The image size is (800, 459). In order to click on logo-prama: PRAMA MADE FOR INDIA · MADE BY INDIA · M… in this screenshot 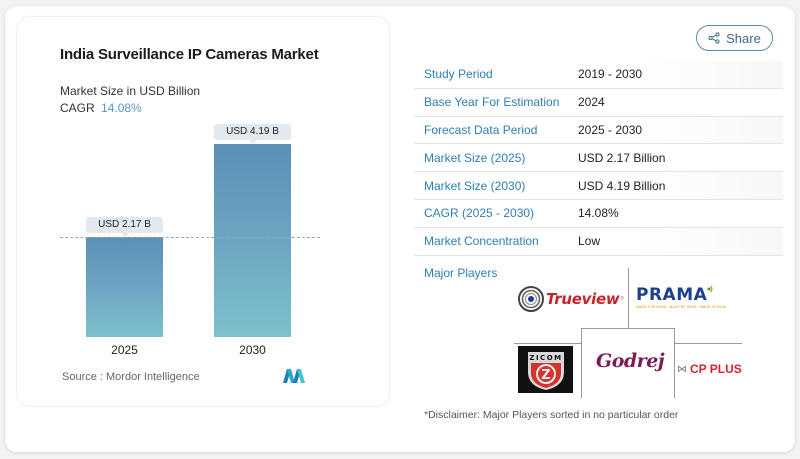, I will do `click(681, 297)`.